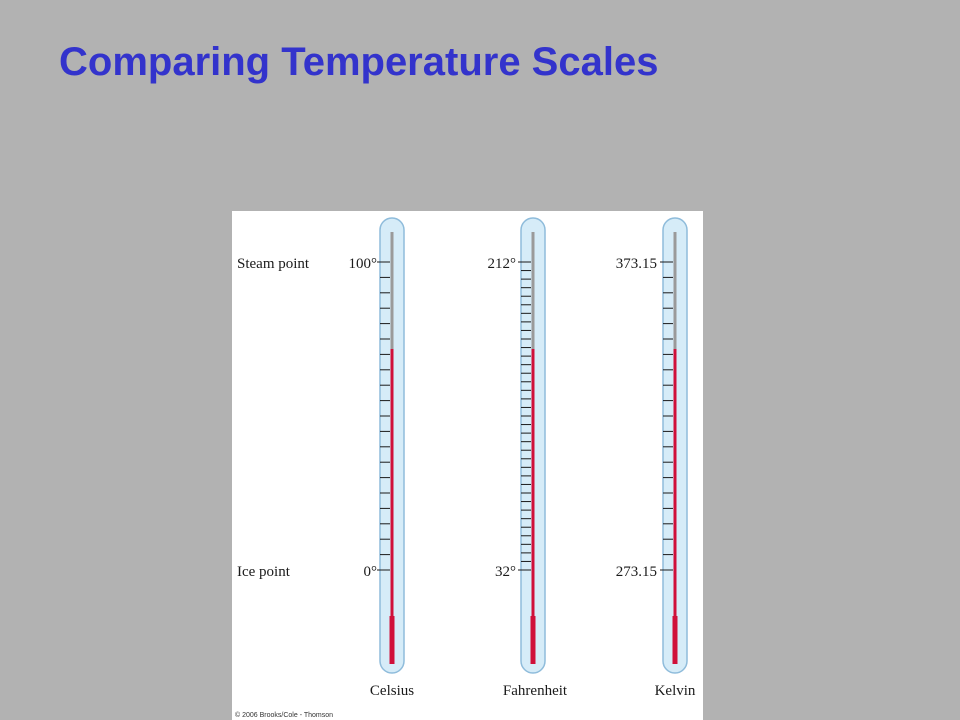  Describe the element at coordinates (656, 458) in the screenshot. I see `kelvin-thermometer: 373.15 273.15 Kelvin` at that location.